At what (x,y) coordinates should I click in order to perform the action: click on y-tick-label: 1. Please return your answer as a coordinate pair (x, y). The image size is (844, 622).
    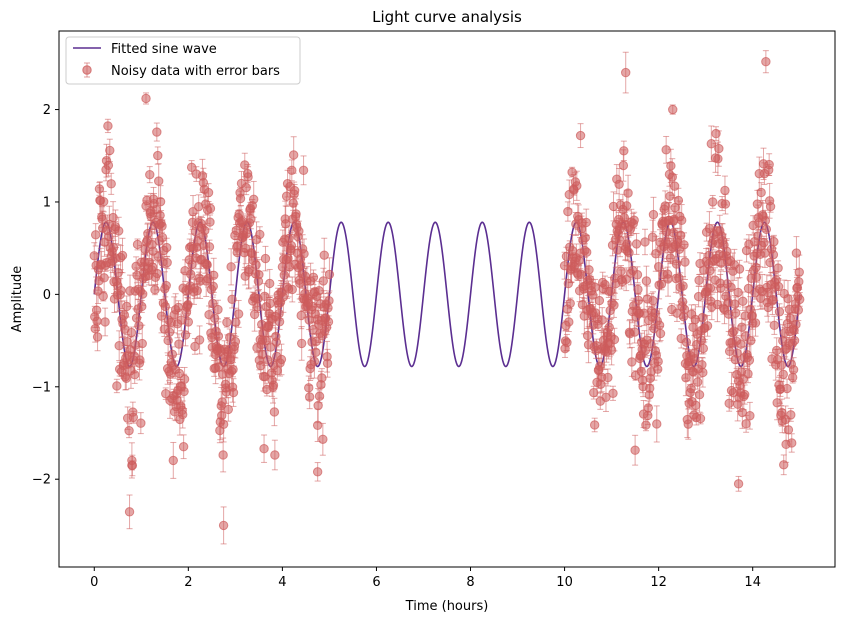
    Looking at the image, I should click on (47, 202).